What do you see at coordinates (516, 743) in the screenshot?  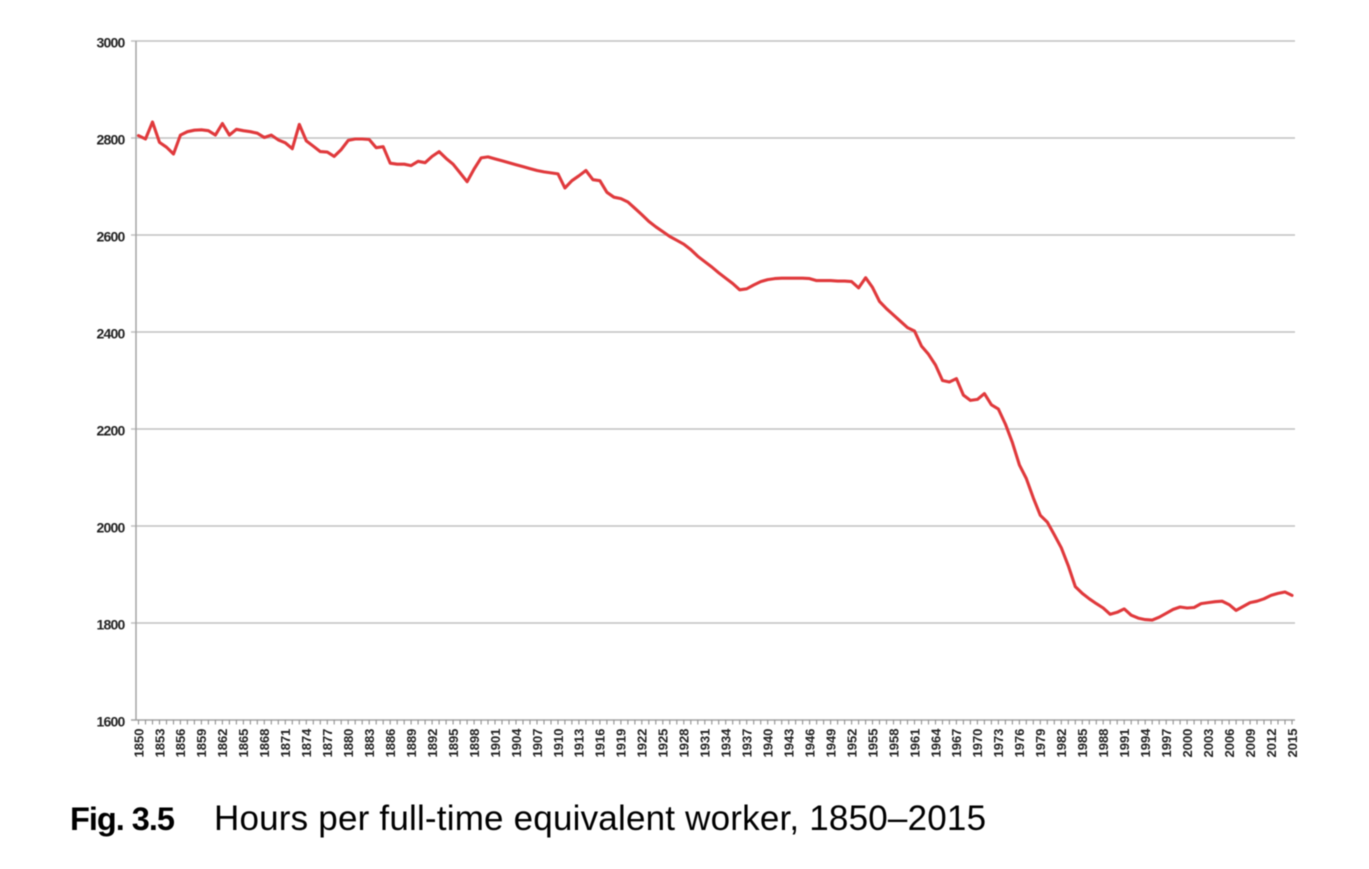 I see `svg-text: 1904` at bounding box center [516, 743].